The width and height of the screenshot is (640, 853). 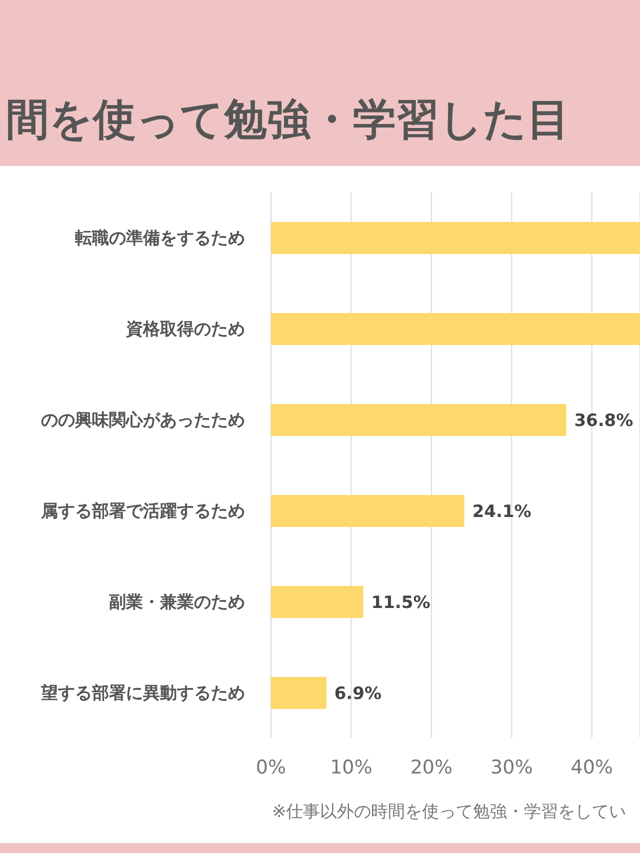 What do you see at coordinates (591, 767) in the screenshot?
I see `x-tick-label: 40%` at bounding box center [591, 767].